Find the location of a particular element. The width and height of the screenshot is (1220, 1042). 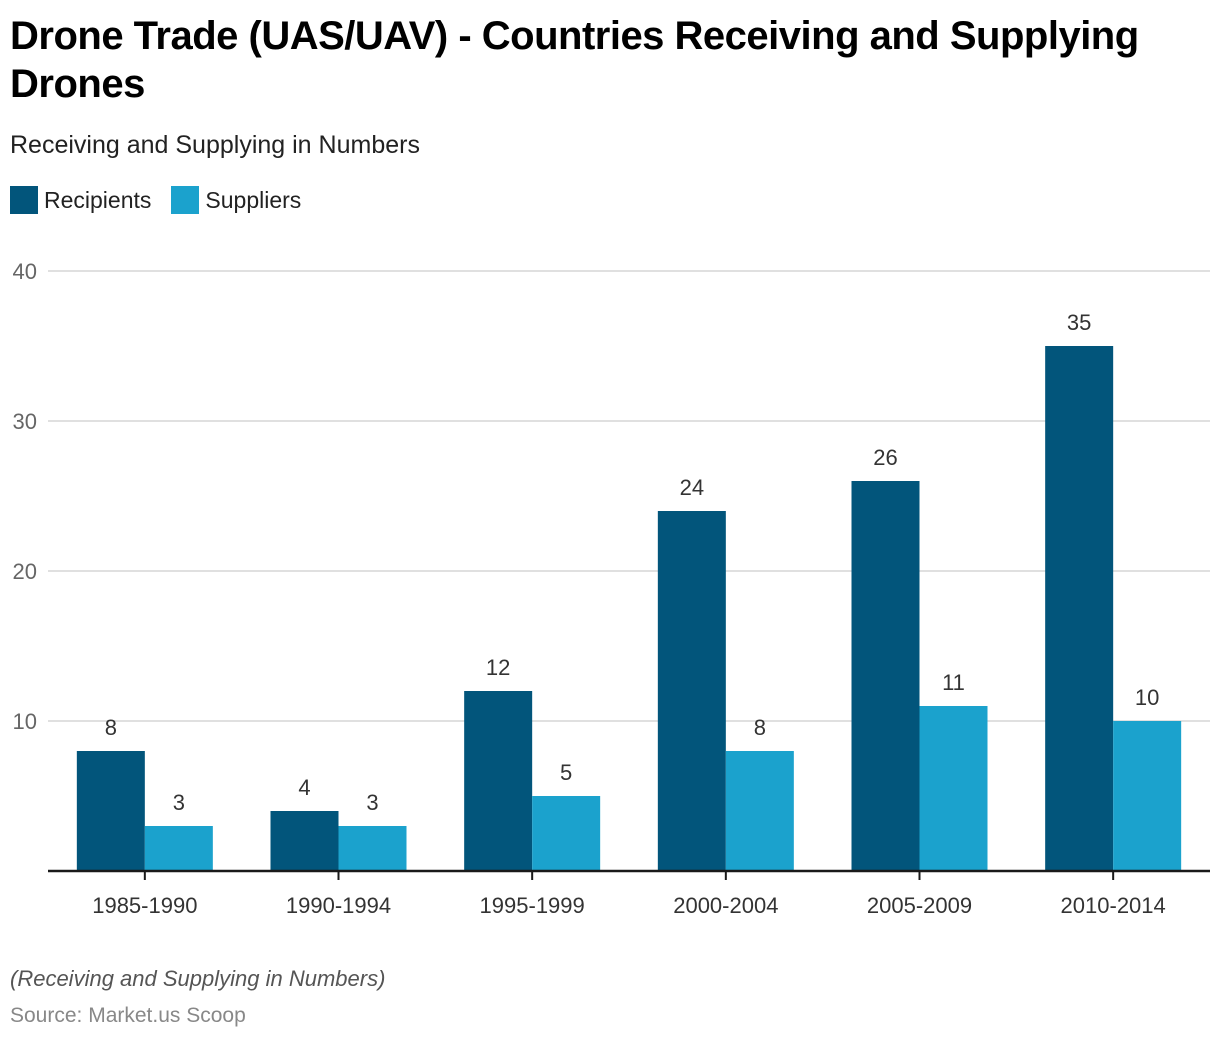

bar-recipients-1985-1990 is located at coordinates (110, 811).